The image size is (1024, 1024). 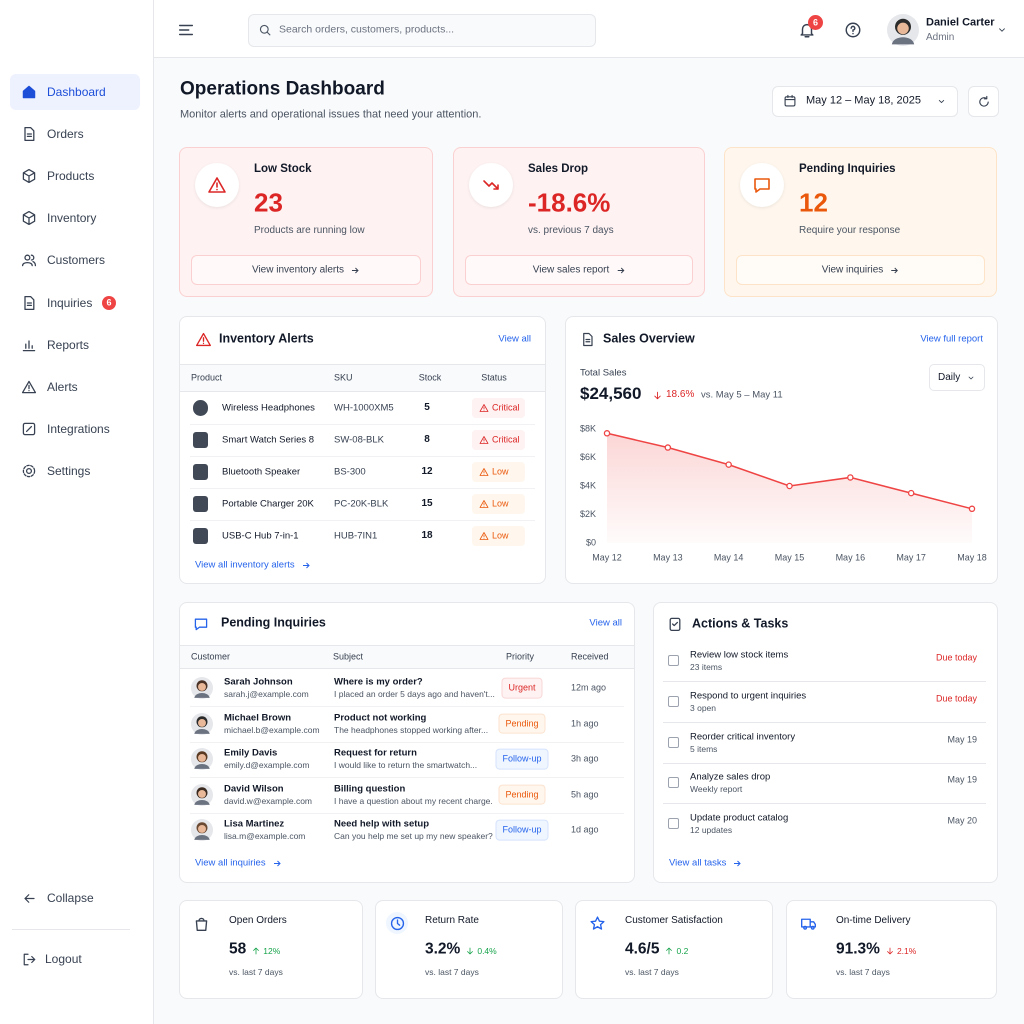 What do you see at coordinates (852, 270) in the screenshot?
I see `alert-link-text: View inquiries` at bounding box center [852, 270].